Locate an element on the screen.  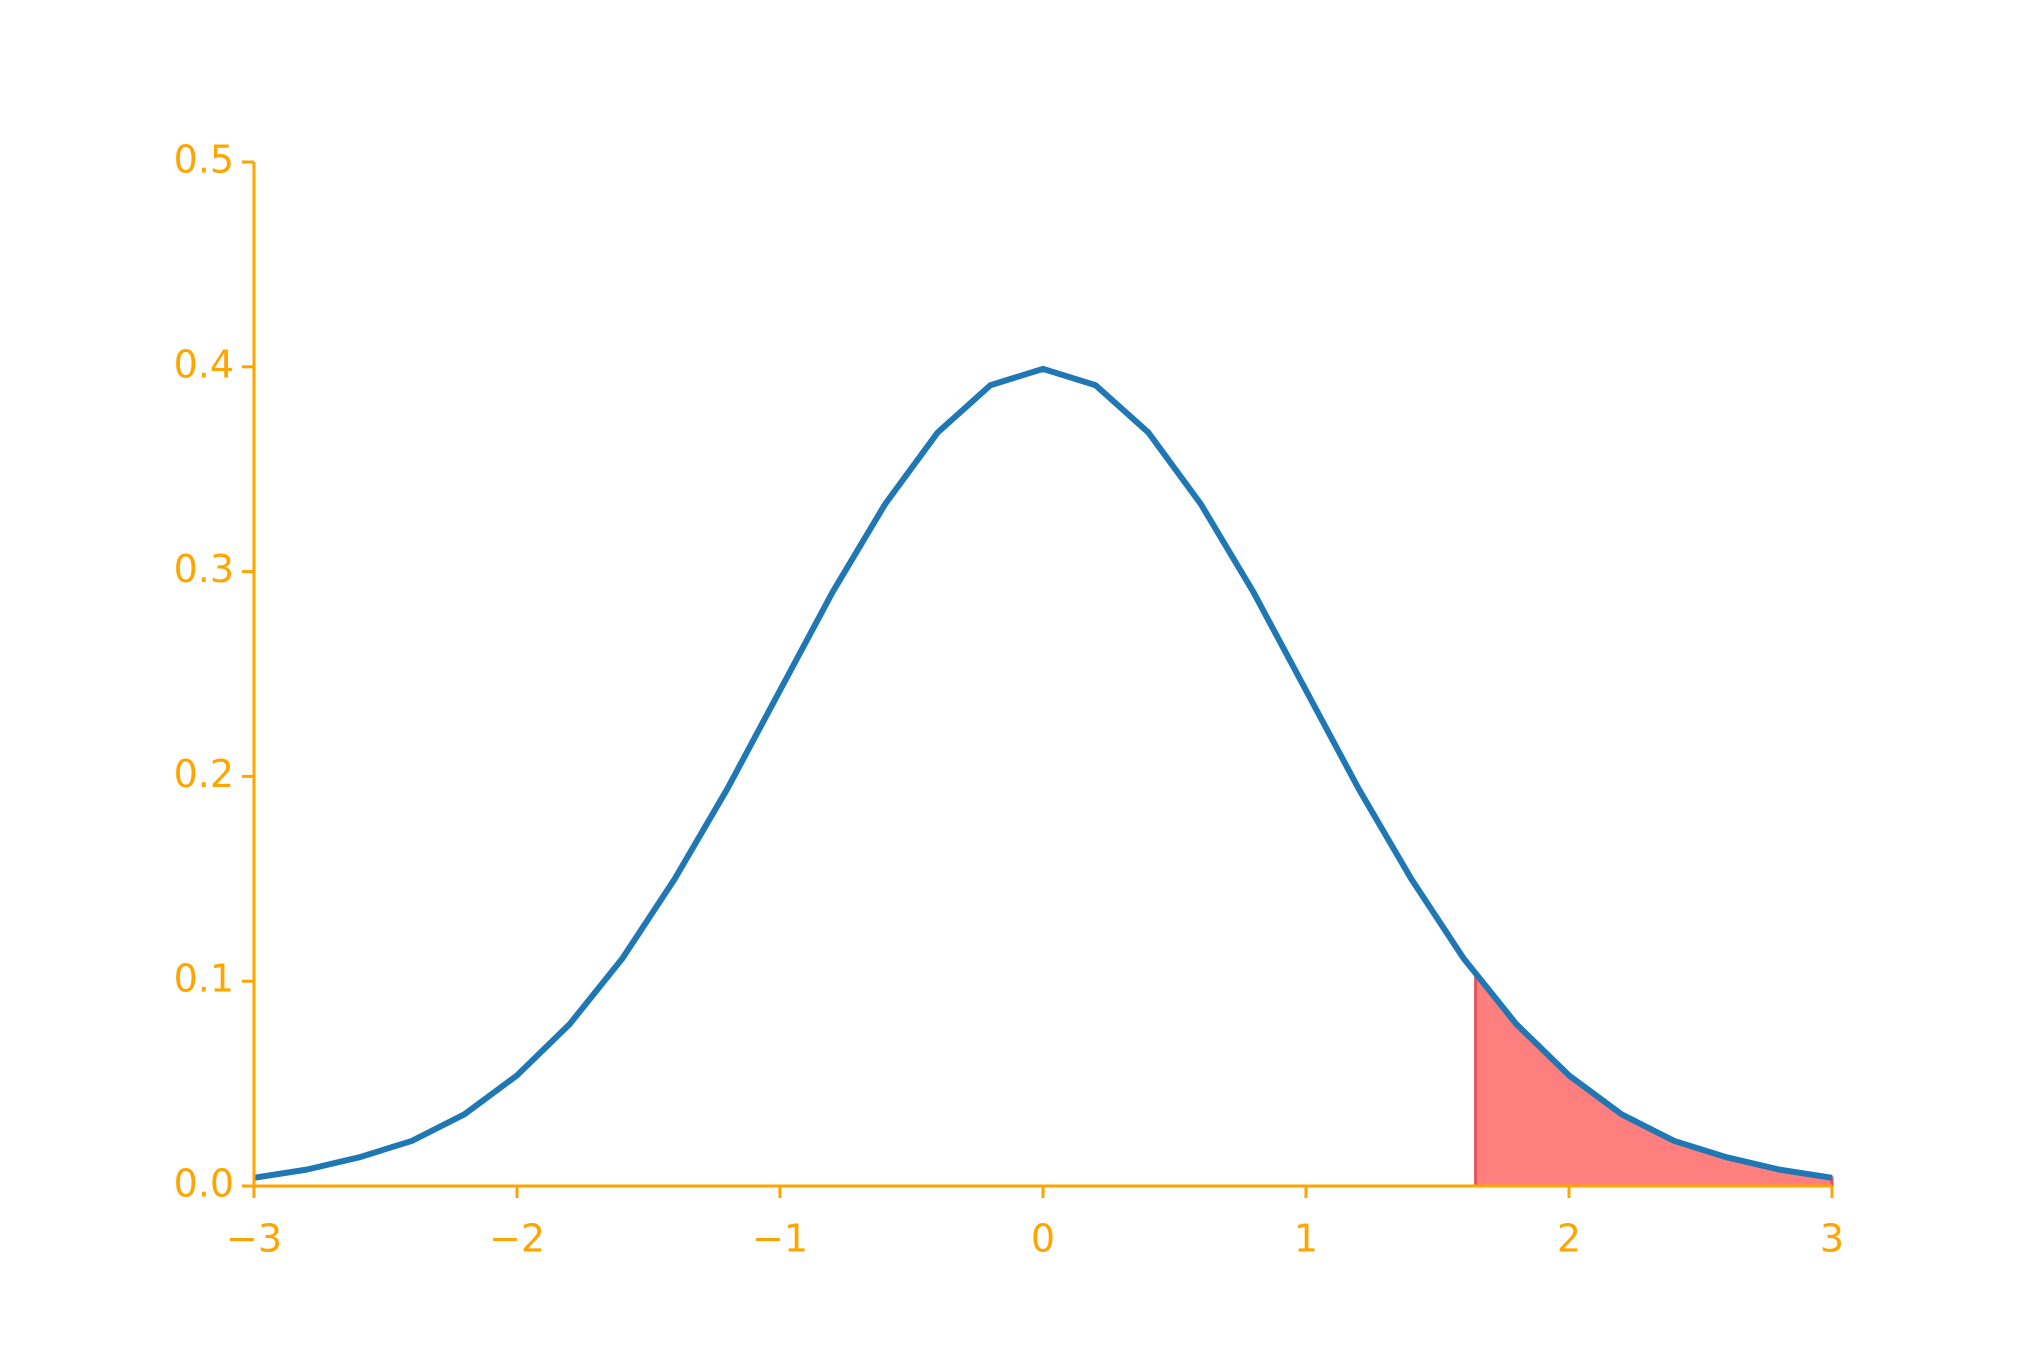
y-tick-label: 0.1 is located at coordinates (204, 979).